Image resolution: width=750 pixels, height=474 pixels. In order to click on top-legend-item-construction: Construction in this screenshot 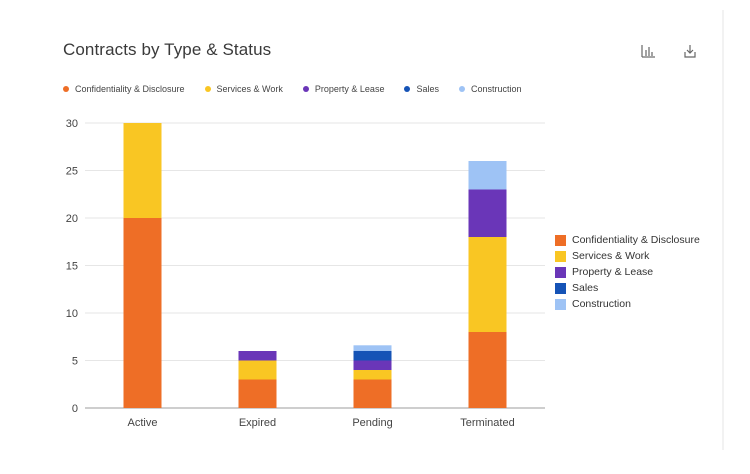, I will do `click(490, 89)`.